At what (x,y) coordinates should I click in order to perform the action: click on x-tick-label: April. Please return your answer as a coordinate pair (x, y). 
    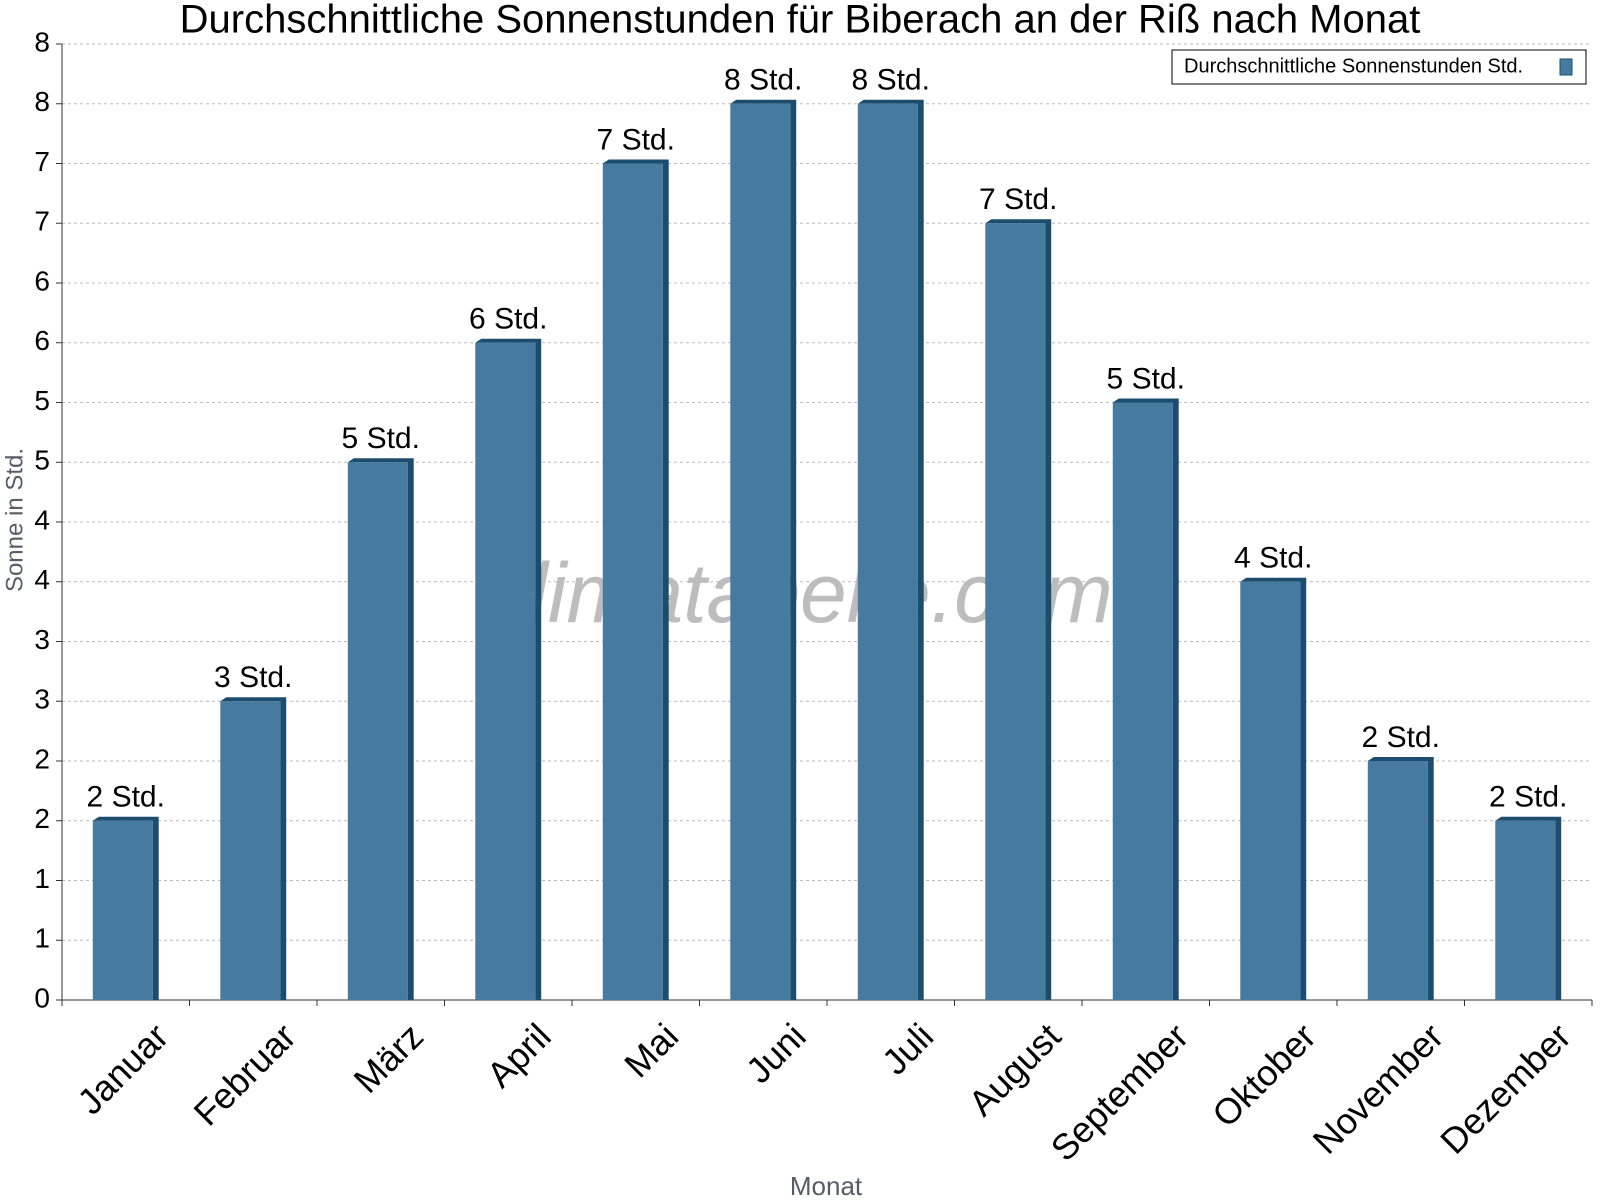
    Looking at the image, I should click on (519, 1055).